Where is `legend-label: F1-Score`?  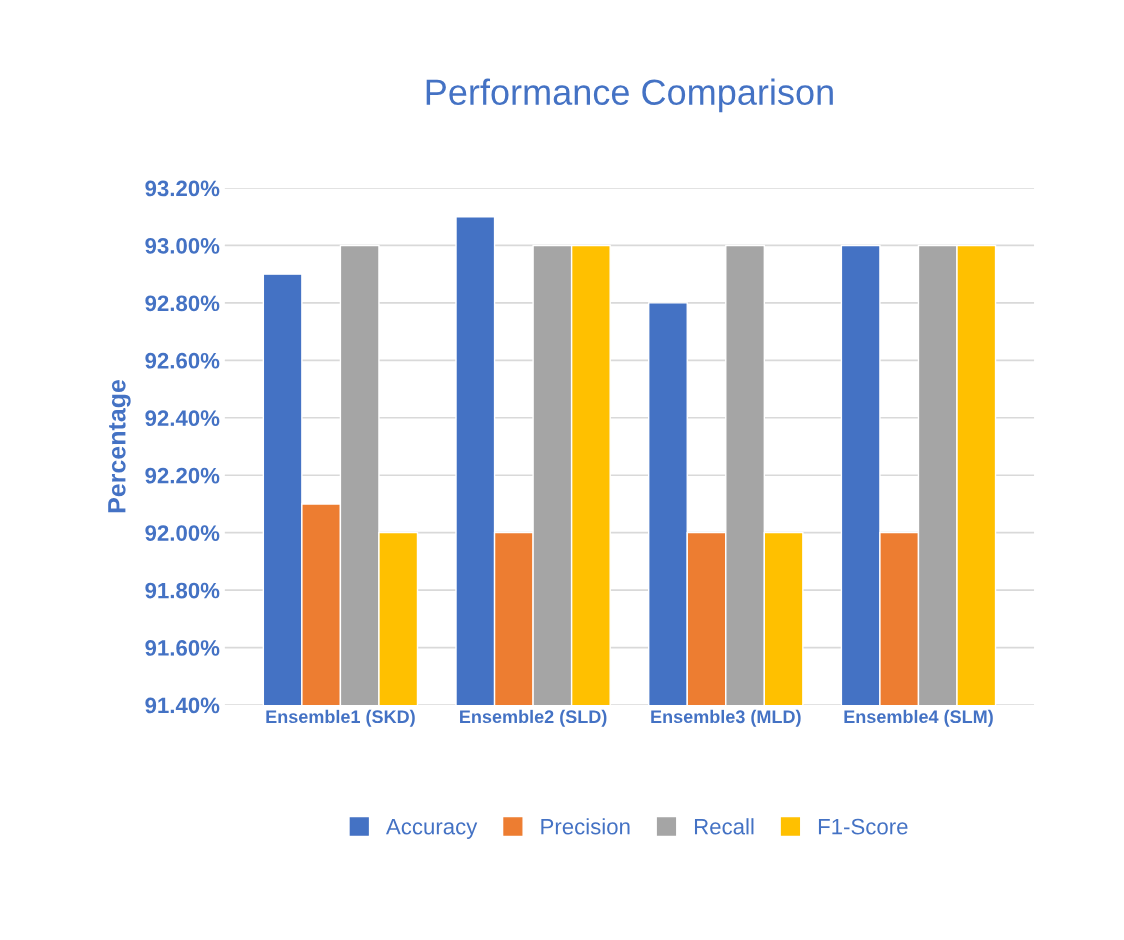 legend-label: F1-Score is located at coordinates (863, 826).